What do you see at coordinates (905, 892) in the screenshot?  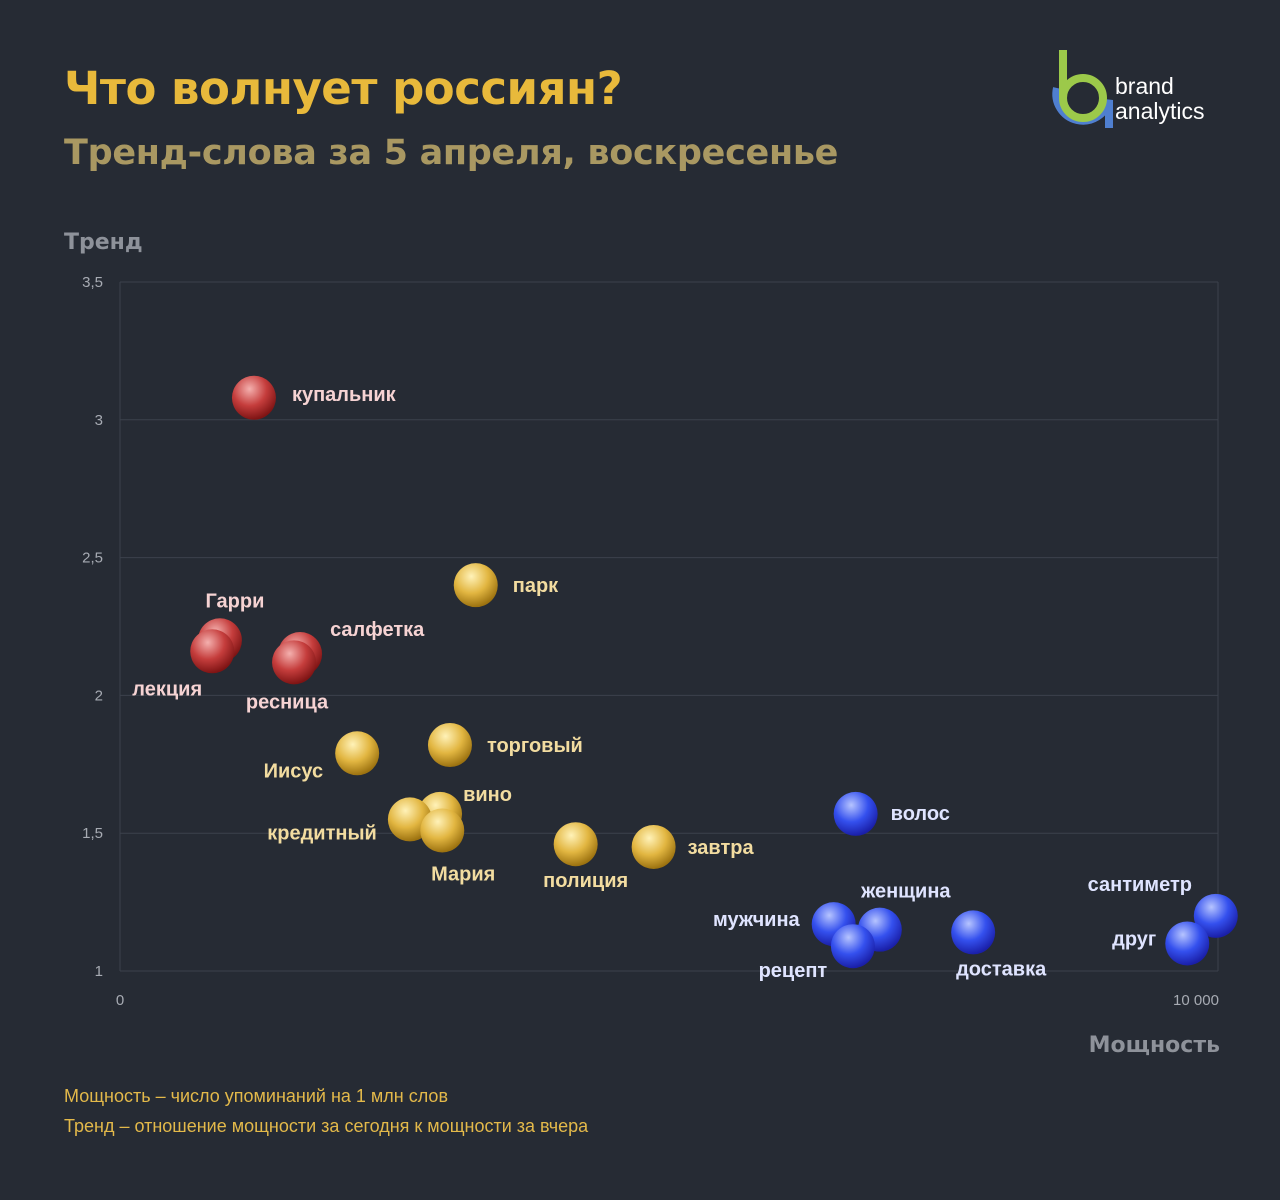 I see `point-label: женщина` at bounding box center [905, 892].